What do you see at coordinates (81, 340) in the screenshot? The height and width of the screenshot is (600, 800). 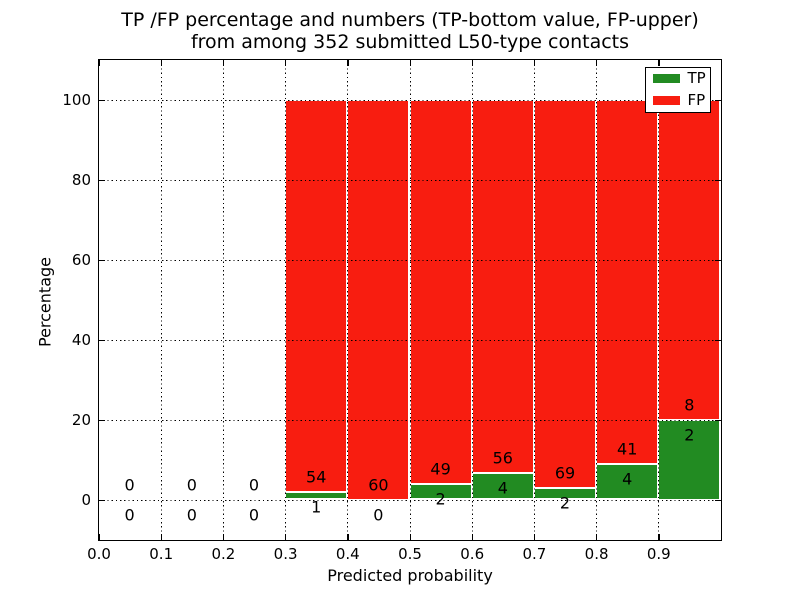 I see `y-tick-label: 40` at bounding box center [81, 340].